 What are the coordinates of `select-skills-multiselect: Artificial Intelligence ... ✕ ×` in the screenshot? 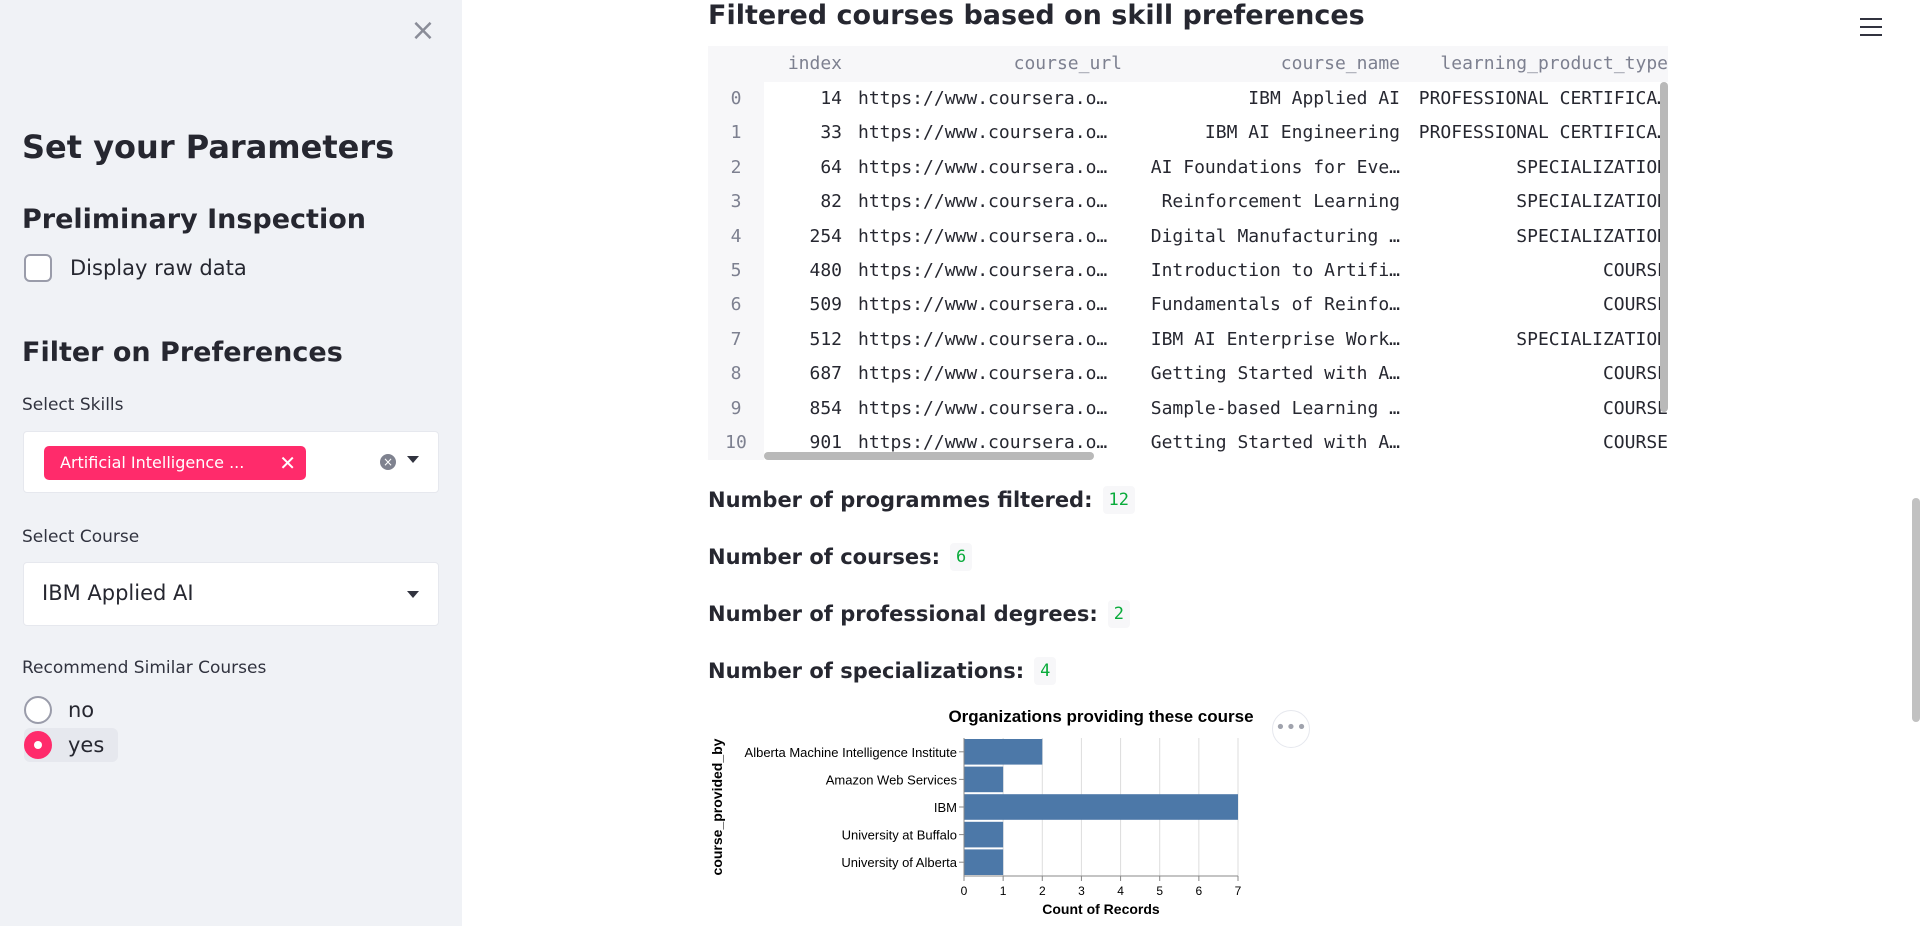 It's located at (231, 462).